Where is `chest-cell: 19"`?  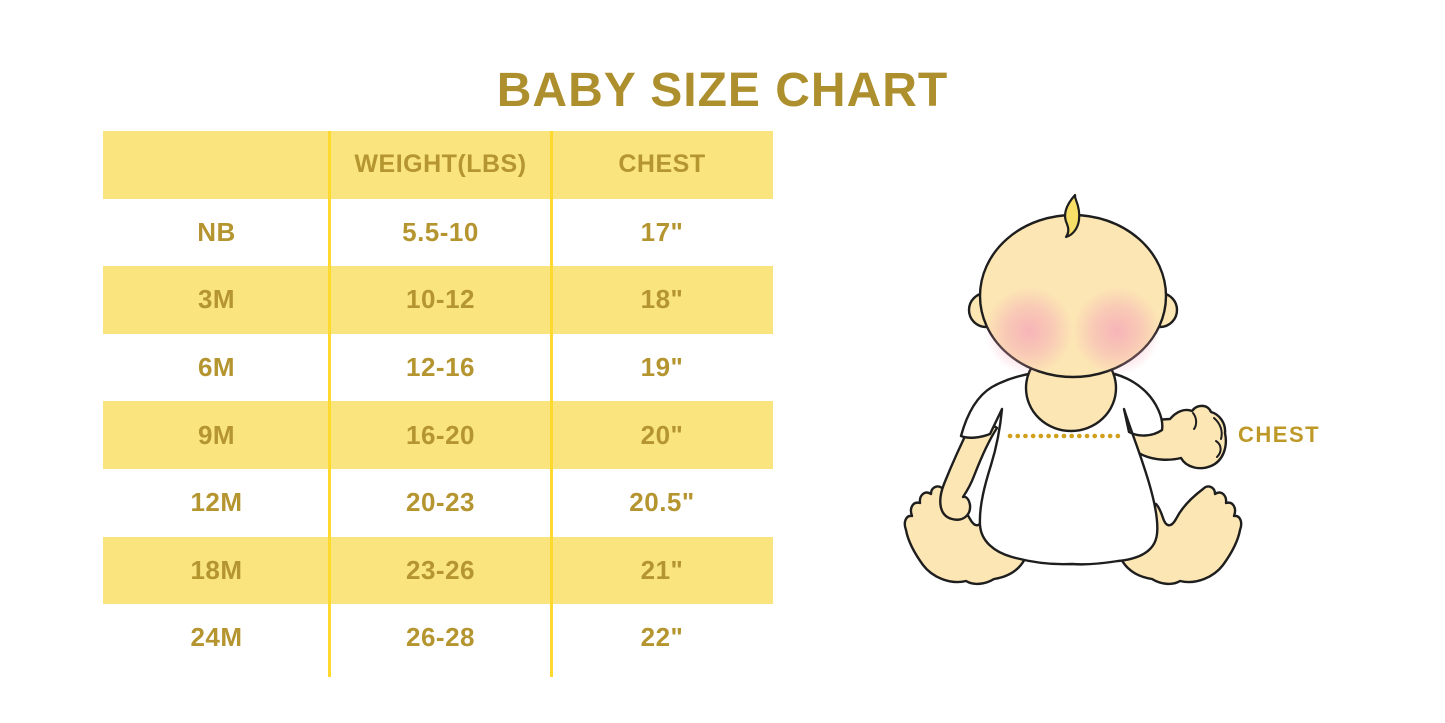 chest-cell: 19" is located at coordinates (662, 367).